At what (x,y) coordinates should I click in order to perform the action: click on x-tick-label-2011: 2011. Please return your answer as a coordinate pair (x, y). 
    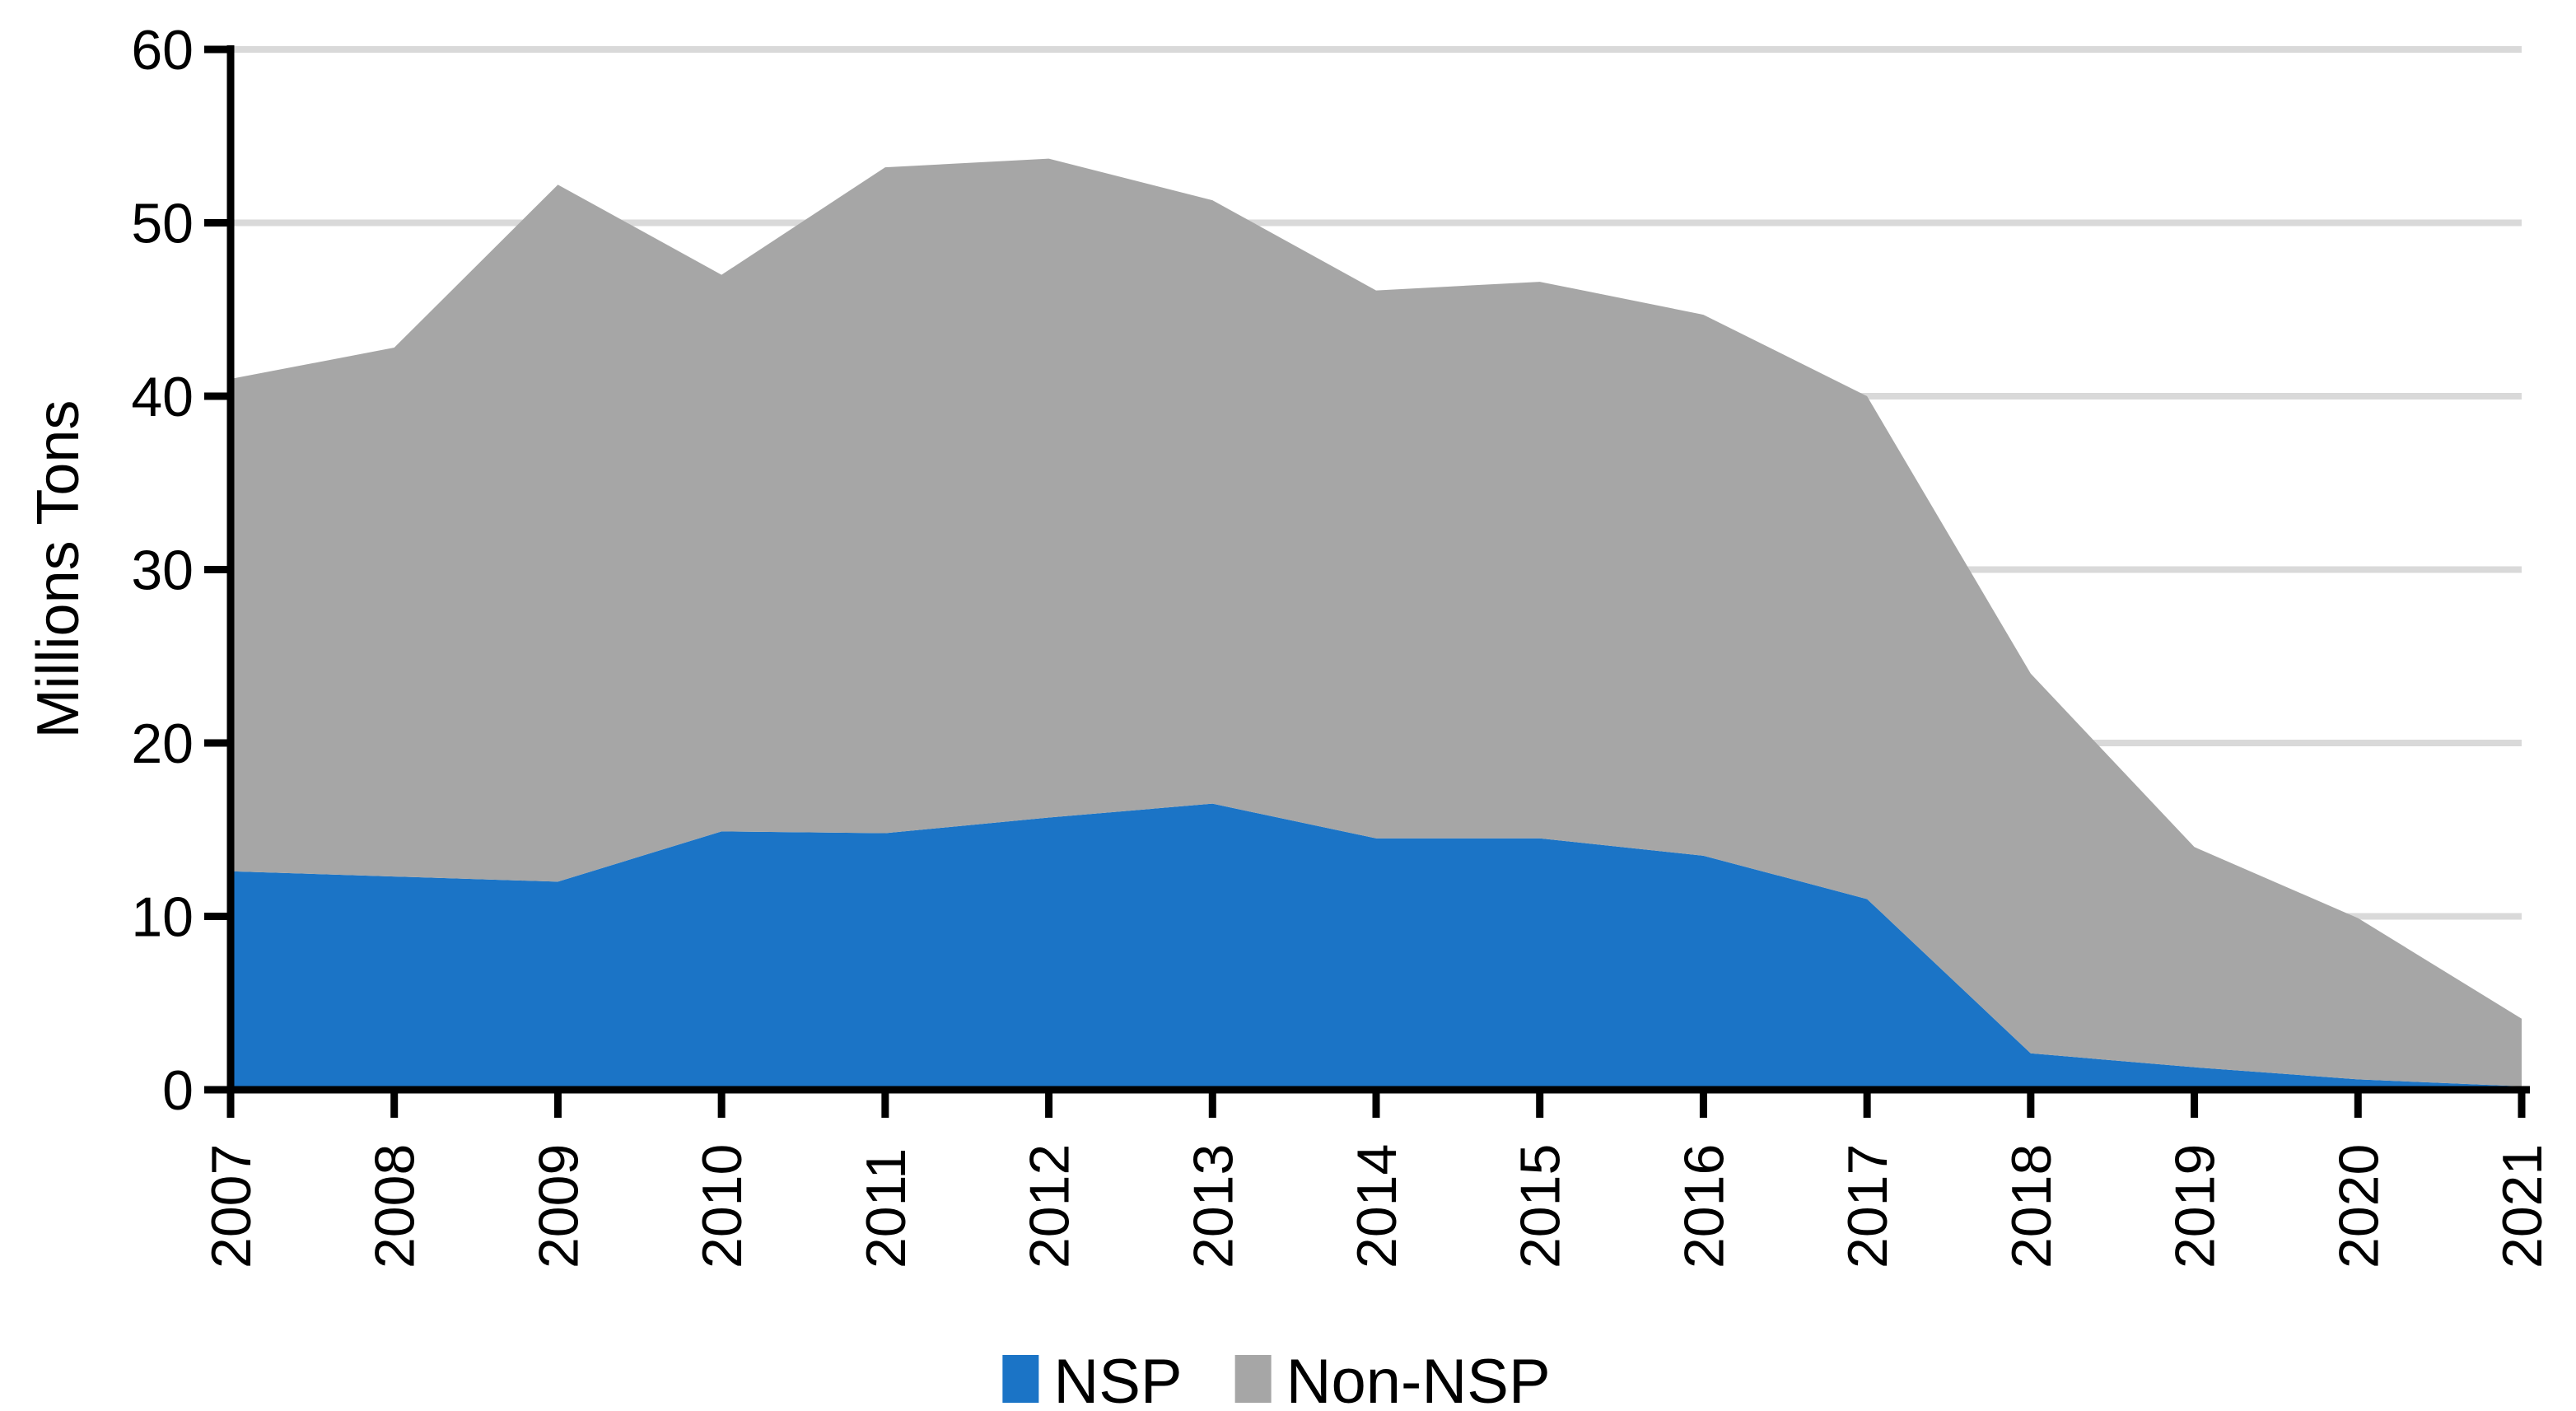
    Looking at the image, I should click on (886, 1208).